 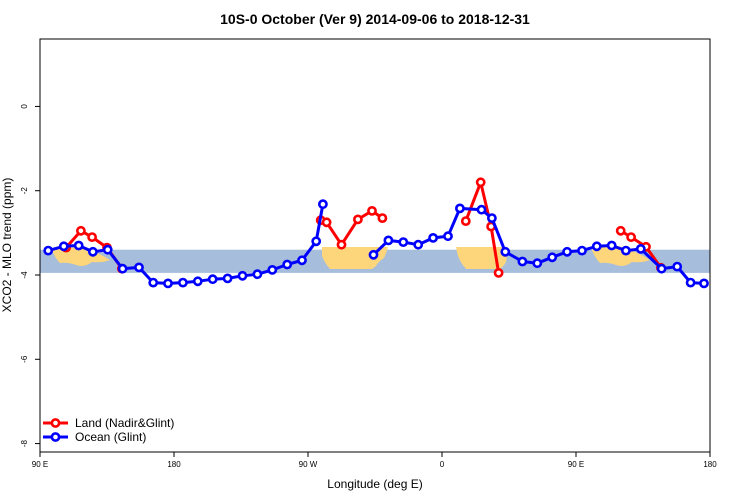 What do you see at coordinates (24, 275) in the screenshot?
I see `y-tick-label: -4` at bounding box center [24, 275].